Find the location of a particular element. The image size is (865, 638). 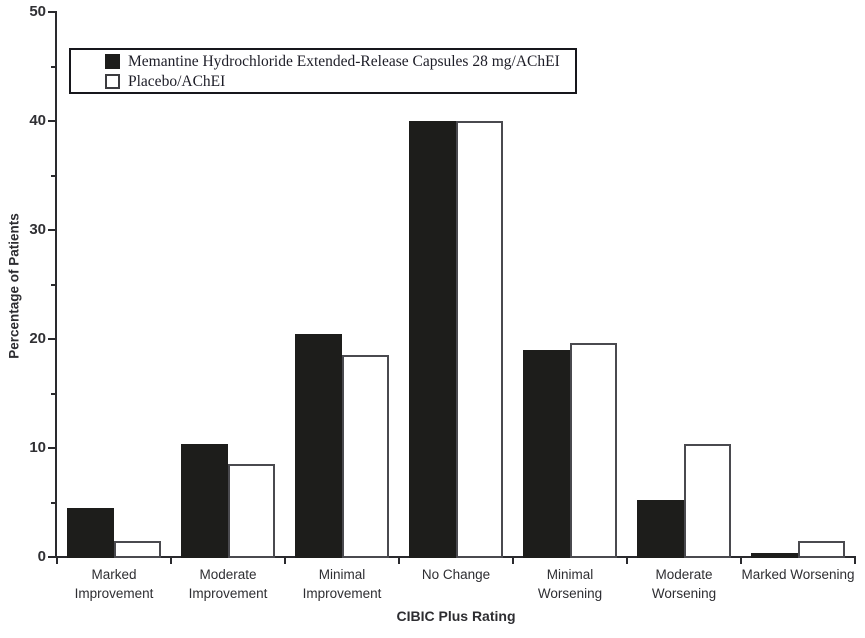

category-label: Marked Worsening is located at coordinates (798, 574).